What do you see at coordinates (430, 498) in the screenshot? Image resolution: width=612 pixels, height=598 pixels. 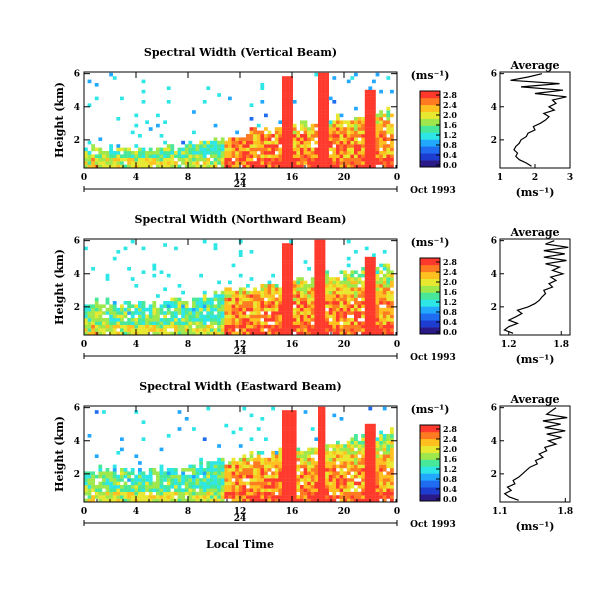 I see `colorbar-swatch` at bounding box center [430, 498].